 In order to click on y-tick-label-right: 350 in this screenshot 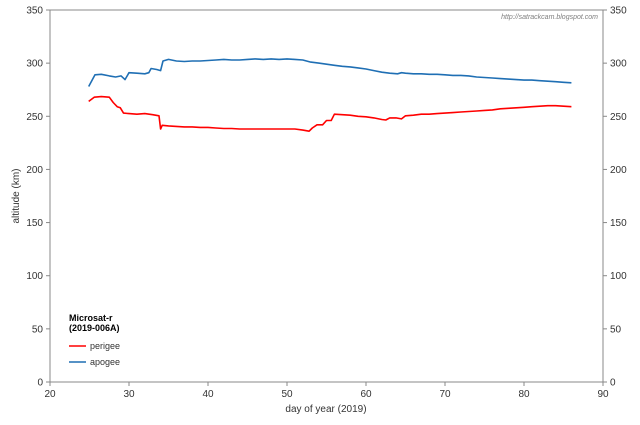, I will do `click(618, 11)`.